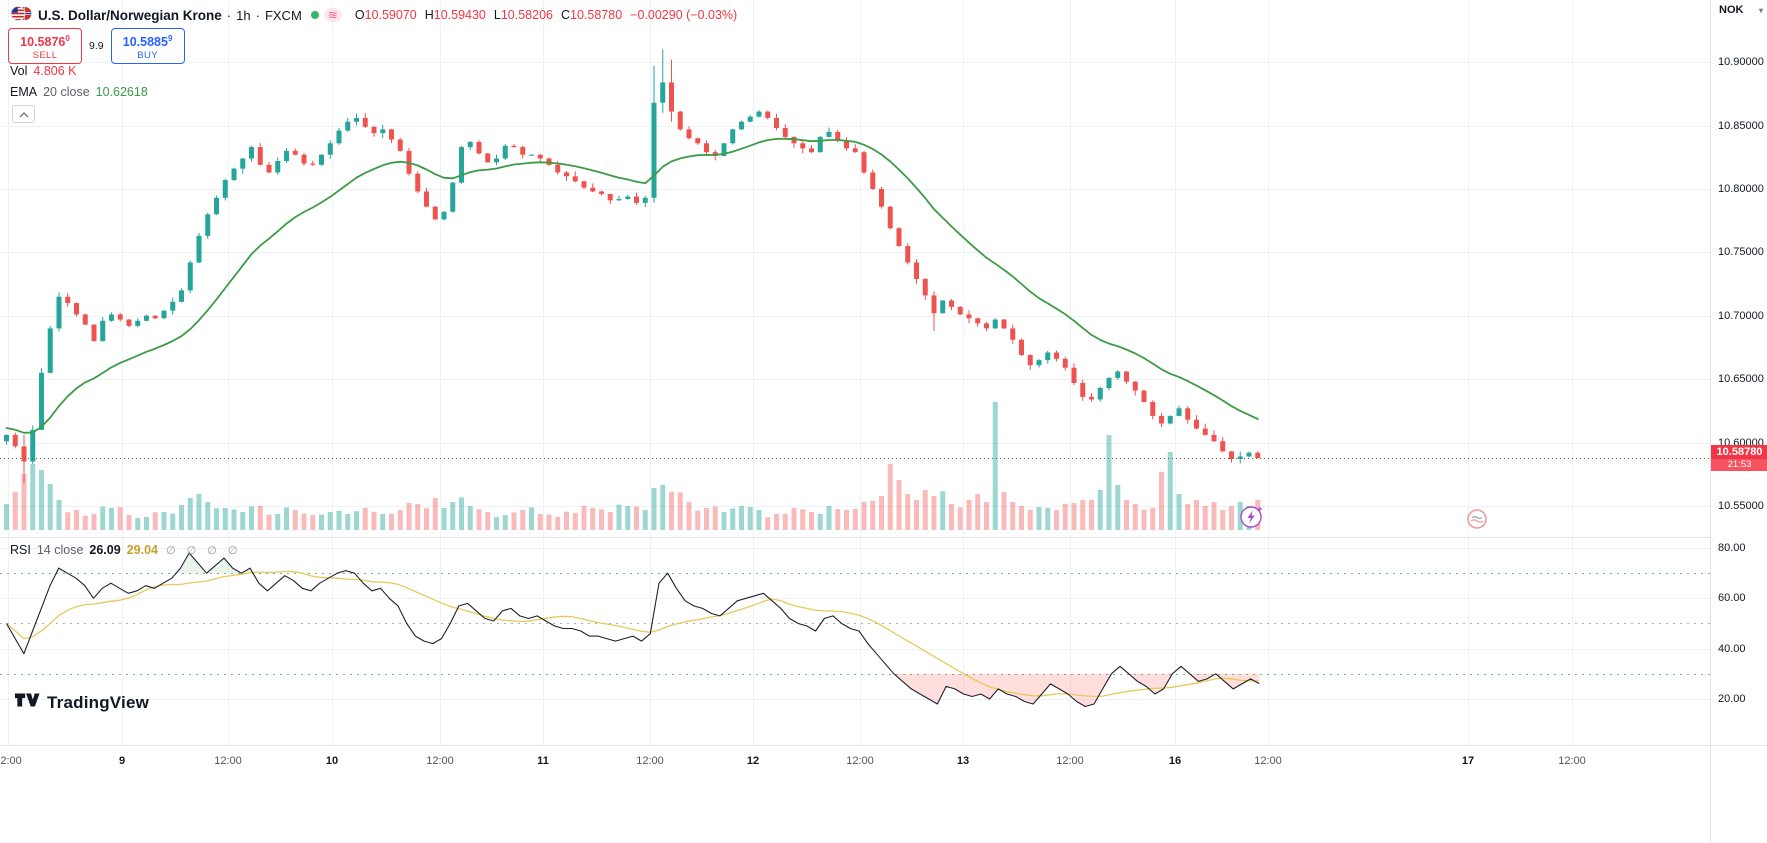 Image resolution: width=1767 pixels, height=843 pixels. I want to click on symbol-interval: 1h, so click(243, 15).